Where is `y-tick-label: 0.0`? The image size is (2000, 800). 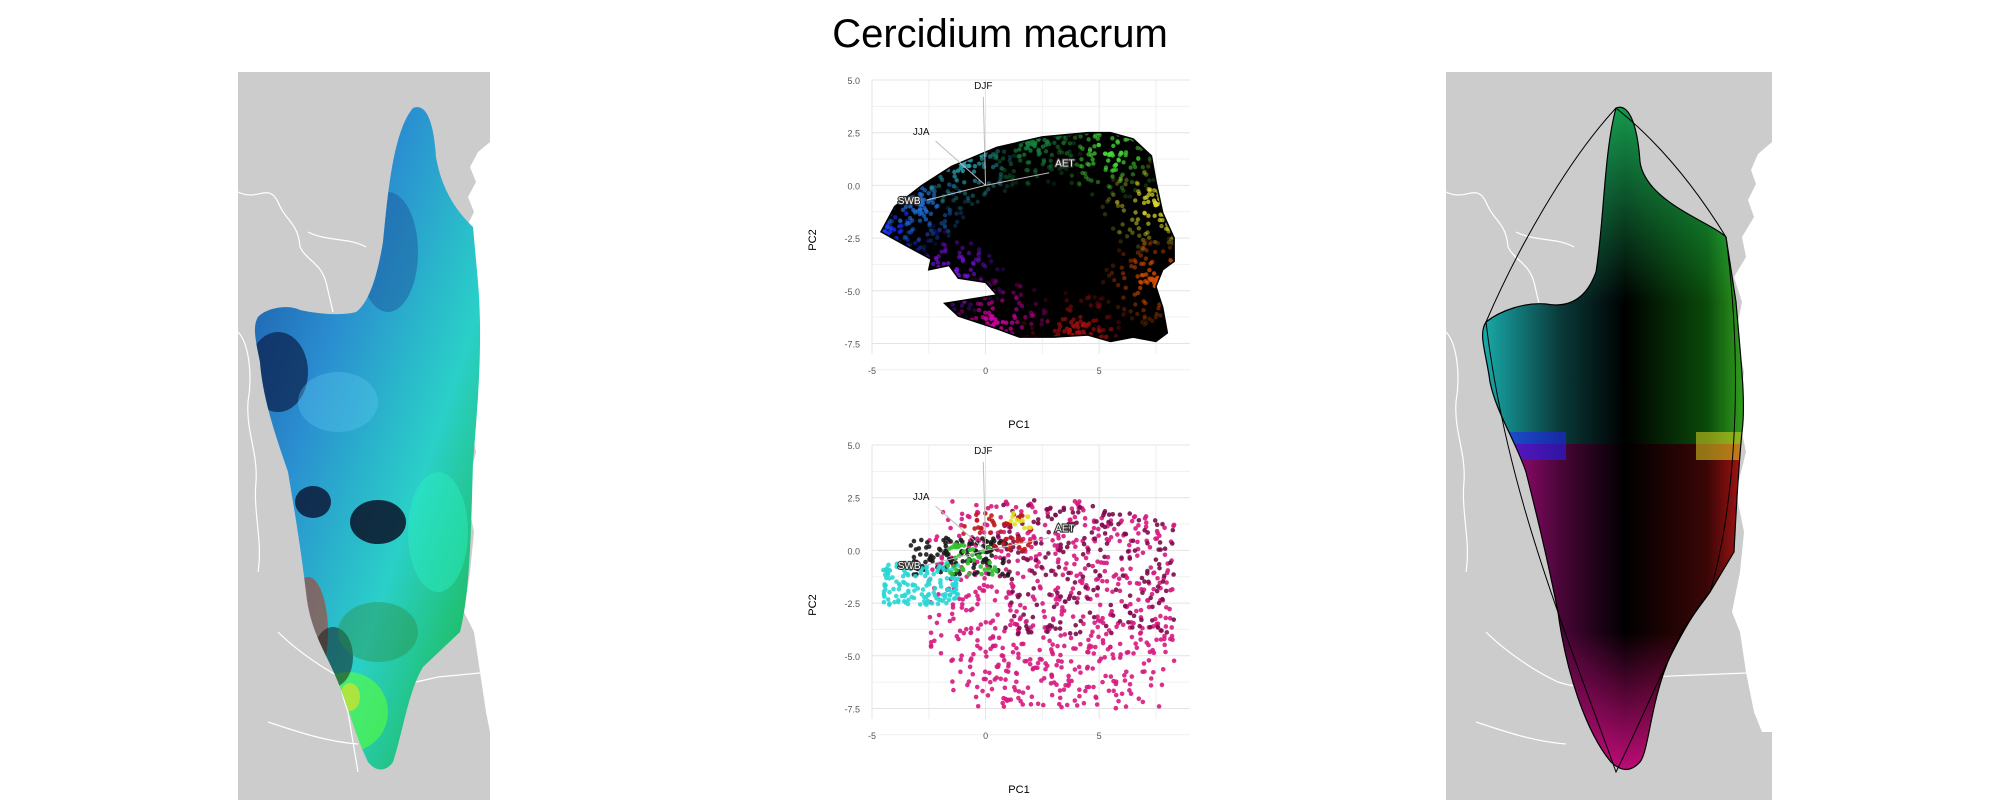
y-tick-label: 0.0 is located at coordinates (853, 551).